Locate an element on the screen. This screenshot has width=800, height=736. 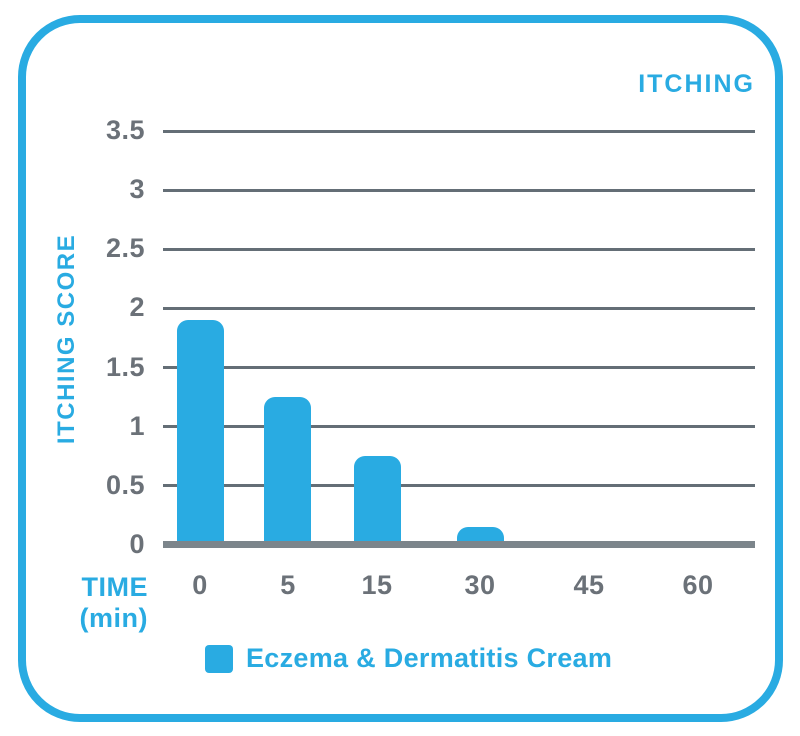
legend-swatch-icon is located at coordinates (219, 658).